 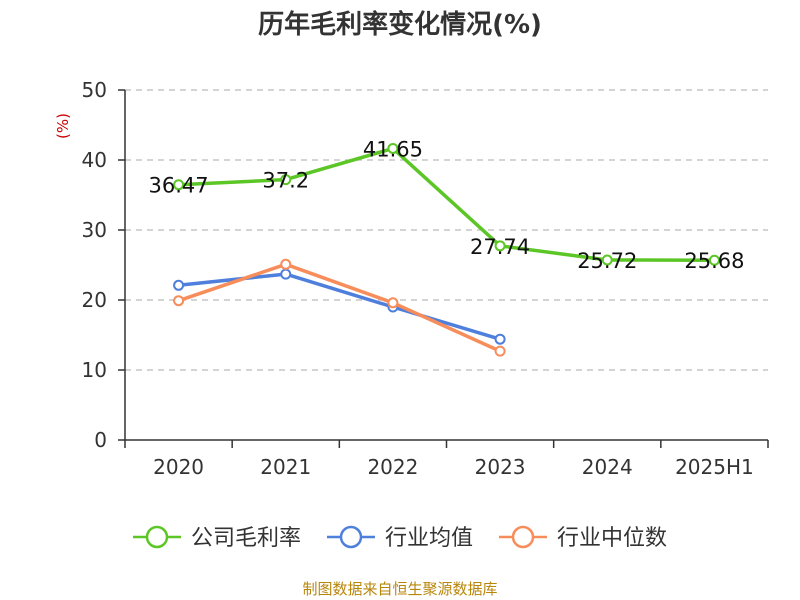 What do you see at coordinates (500, 467) in the screenshot?
I see `x-tick-label: 2023` at bounding box center [500, 467].